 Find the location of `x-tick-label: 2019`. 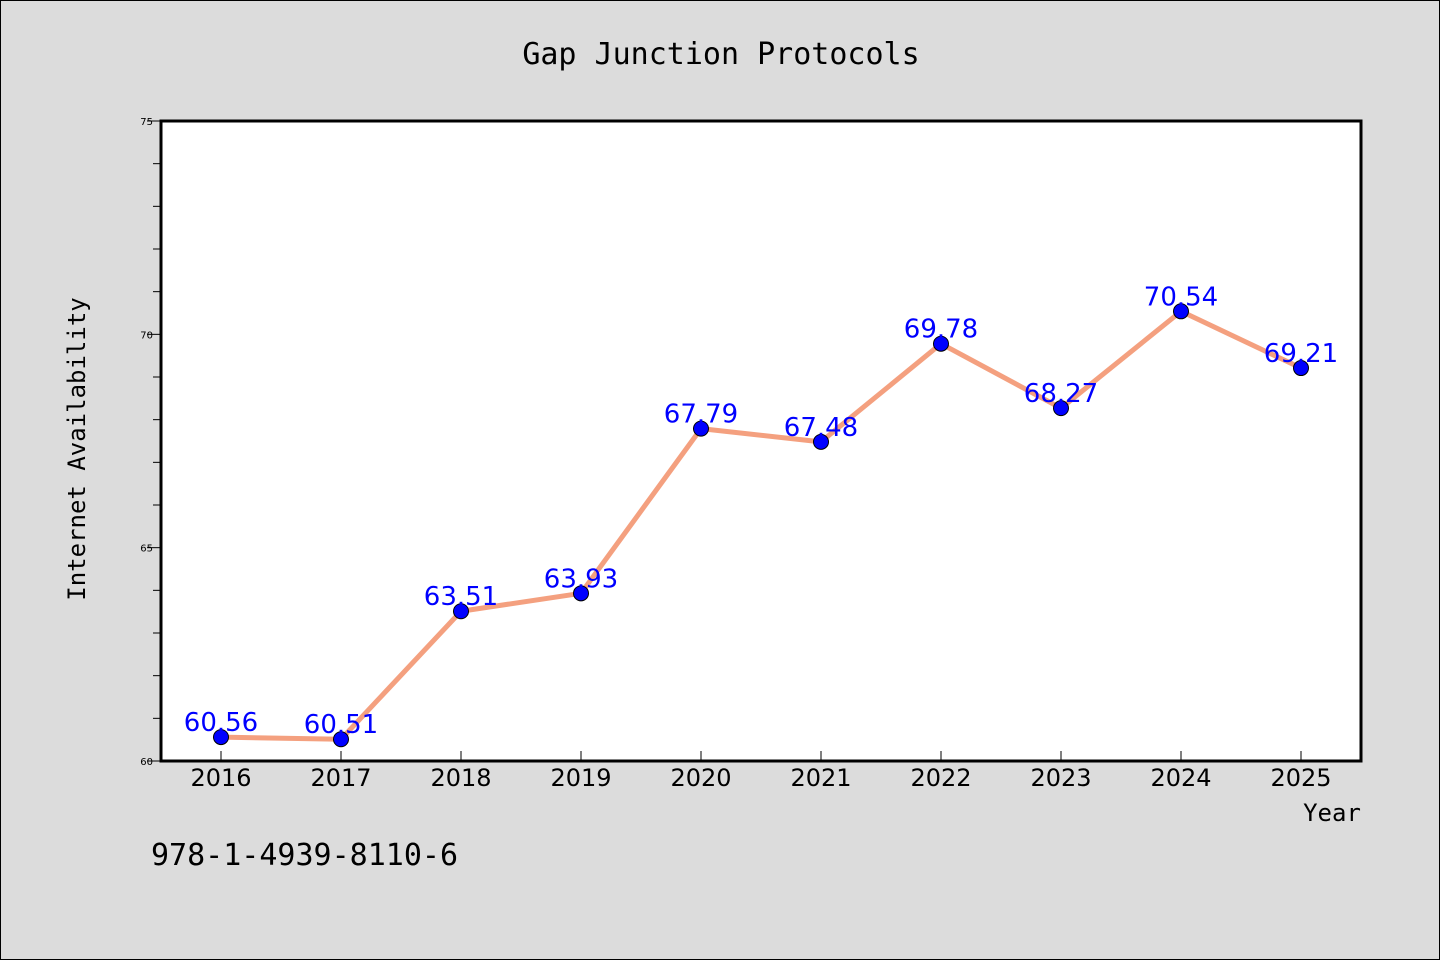

x-tick-label: 2019 is located at coordinates (580, 778).